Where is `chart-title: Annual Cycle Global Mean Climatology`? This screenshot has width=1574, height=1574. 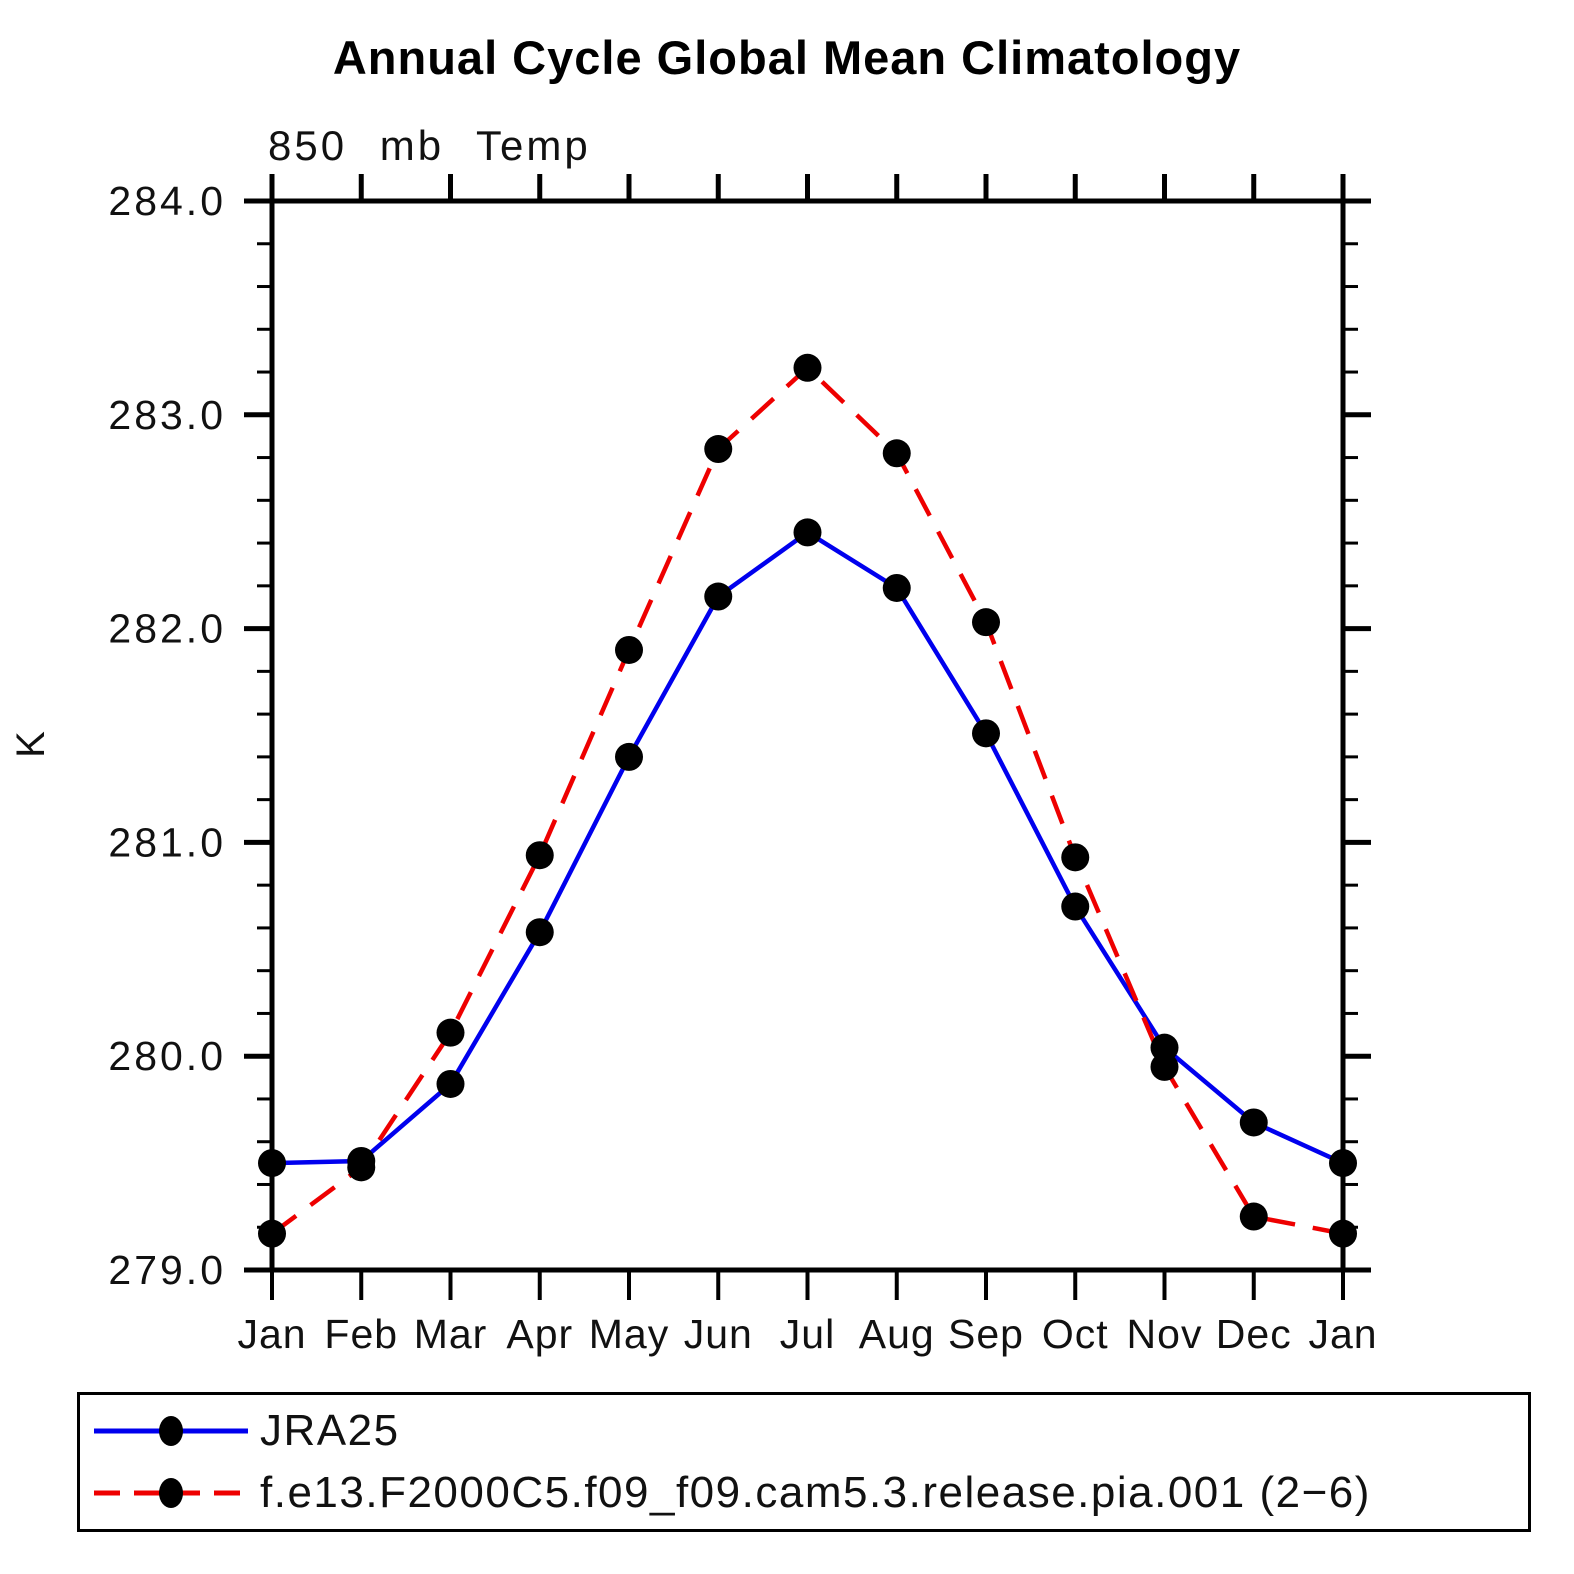
chart-title: Annual Cycle Global Mean Climatology is located at coordinates (787, 57).